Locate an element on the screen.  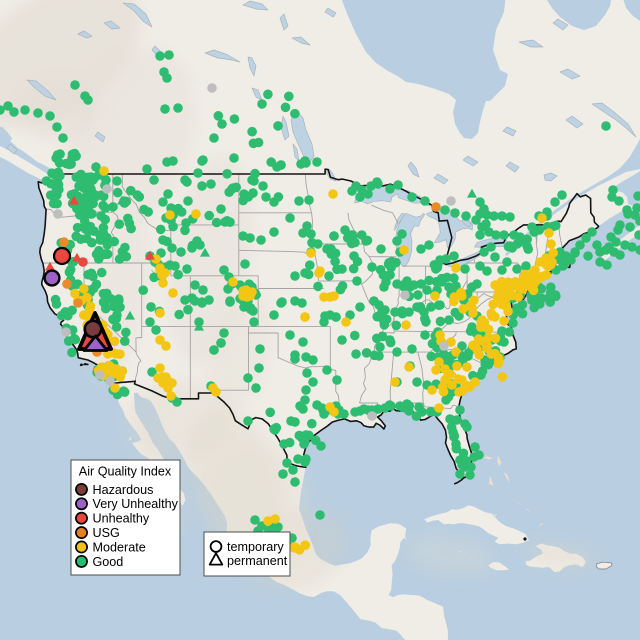
svg-text: Unhealthy is located at coordinates (121, 519).